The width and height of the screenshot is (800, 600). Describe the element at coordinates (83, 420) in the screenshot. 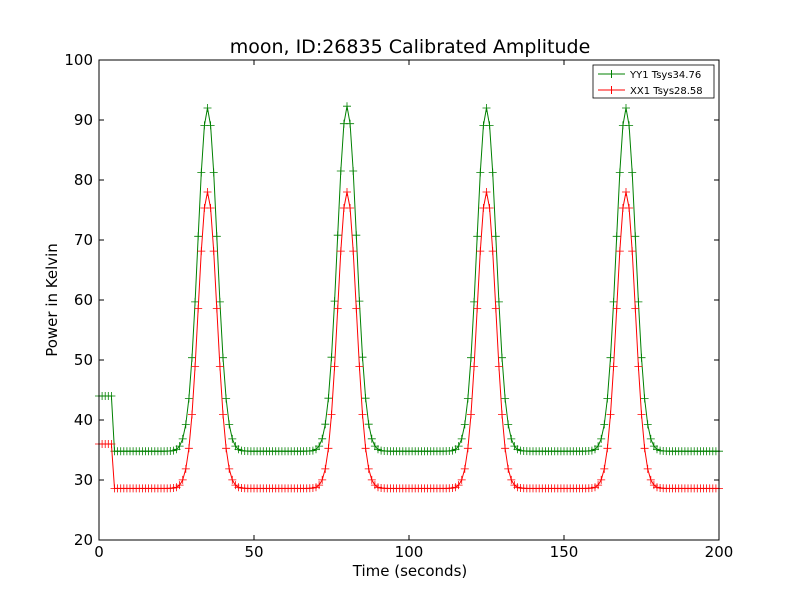

I see `y-tick-label: 40` at that location.